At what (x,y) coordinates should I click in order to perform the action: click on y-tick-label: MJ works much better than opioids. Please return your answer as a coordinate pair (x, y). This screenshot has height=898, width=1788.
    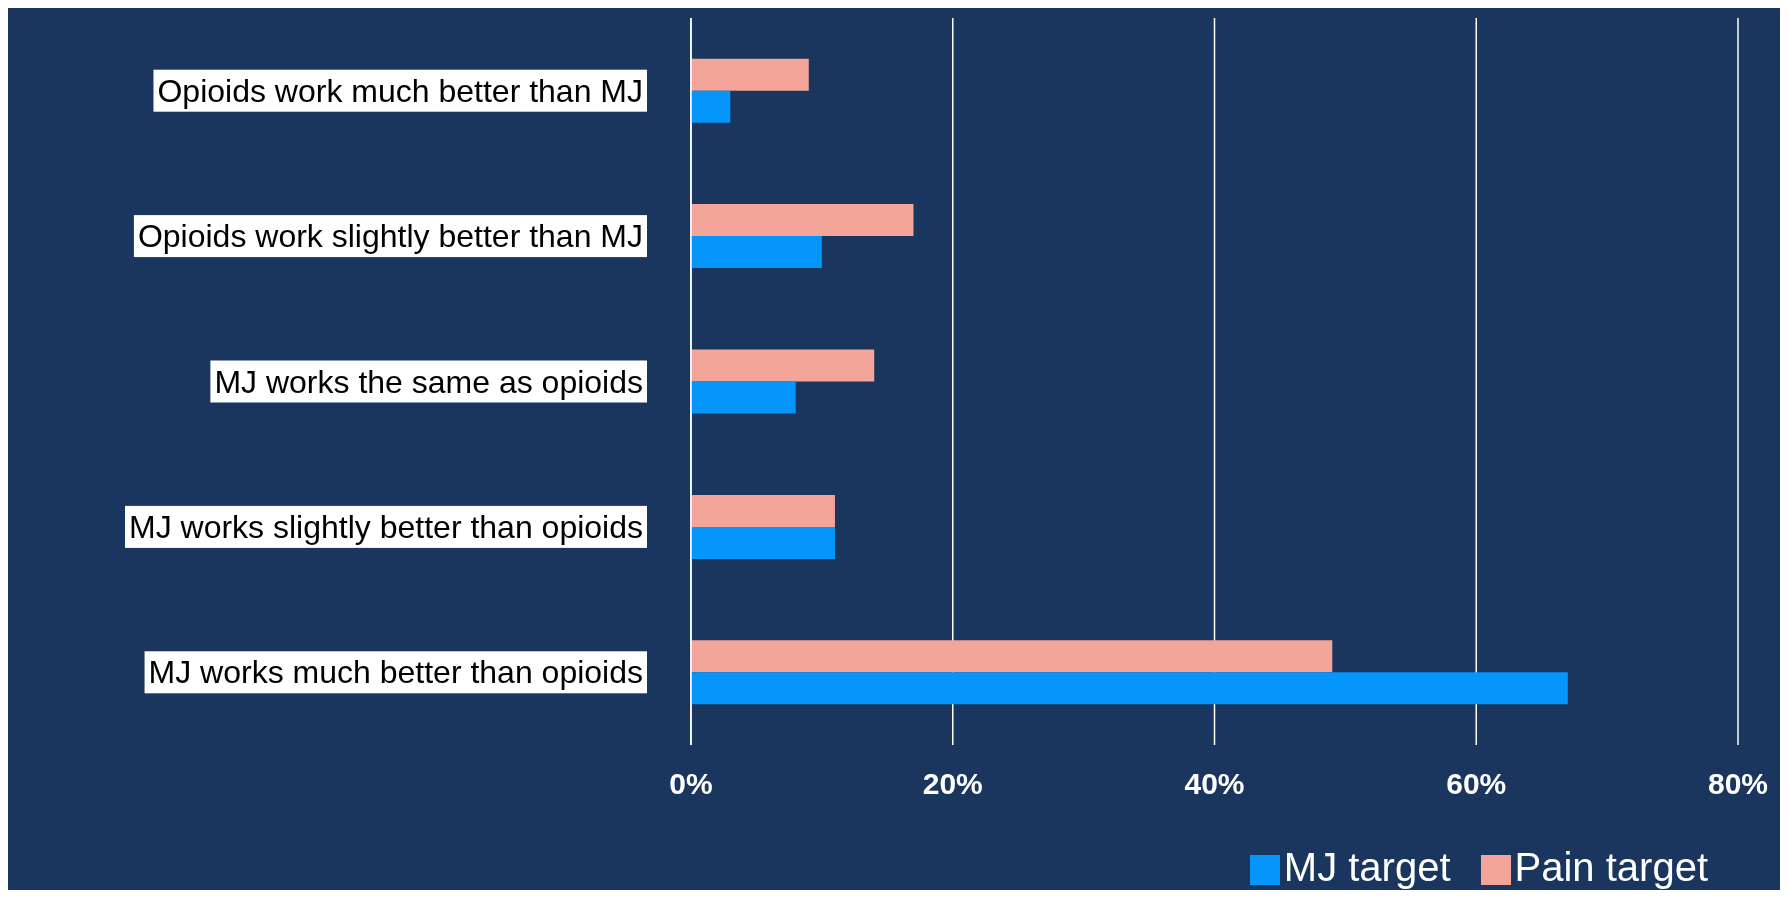
    Looking at the image, I should click on (395, 672).